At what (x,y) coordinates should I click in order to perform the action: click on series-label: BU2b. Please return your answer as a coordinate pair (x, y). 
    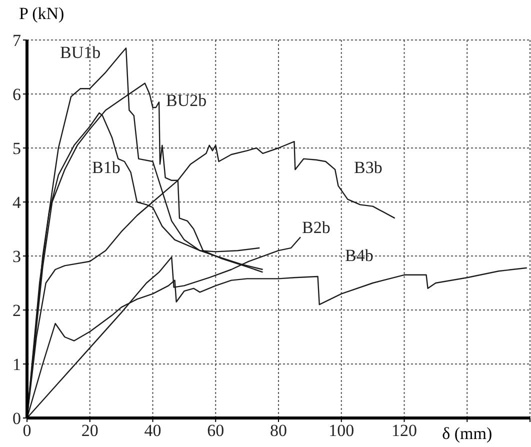
    Looking at the image, I should click on (186, 100).